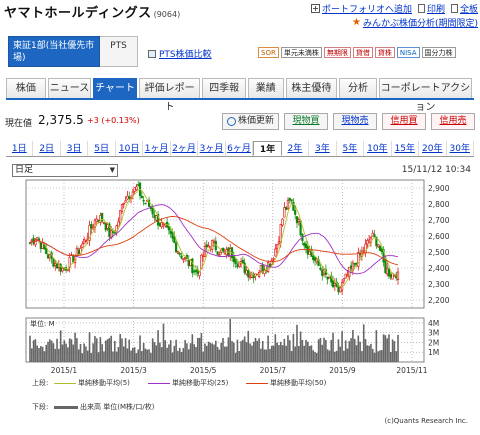 The image size is (480, 435). I want to click on cash-sell-button: 現物売, so click(355, 121).